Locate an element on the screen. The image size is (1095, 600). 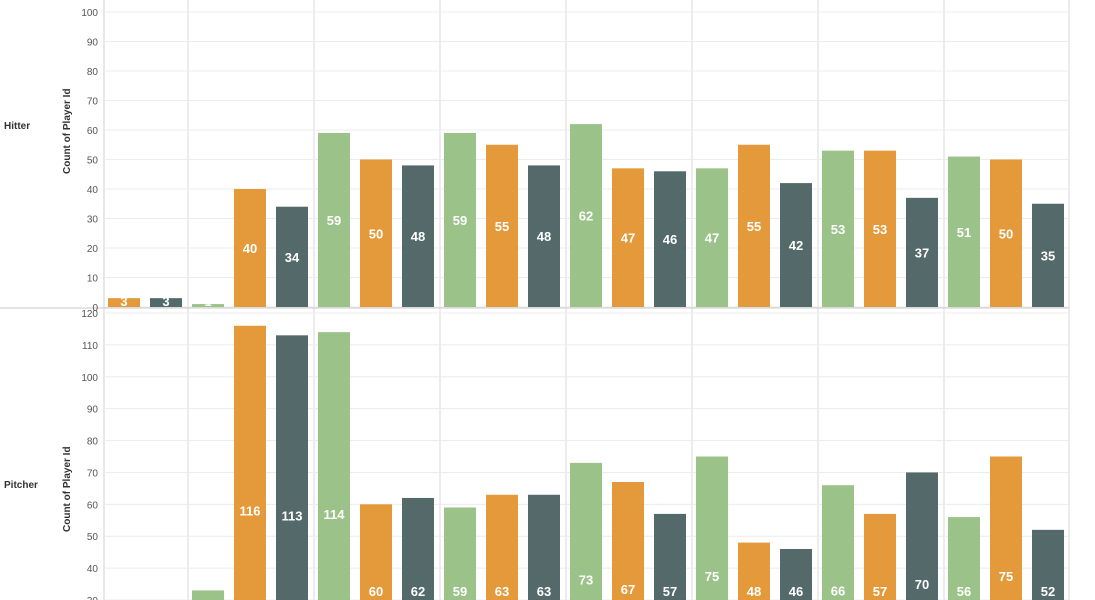
y-tick-label: 110 is located at coordinates (90, 346).